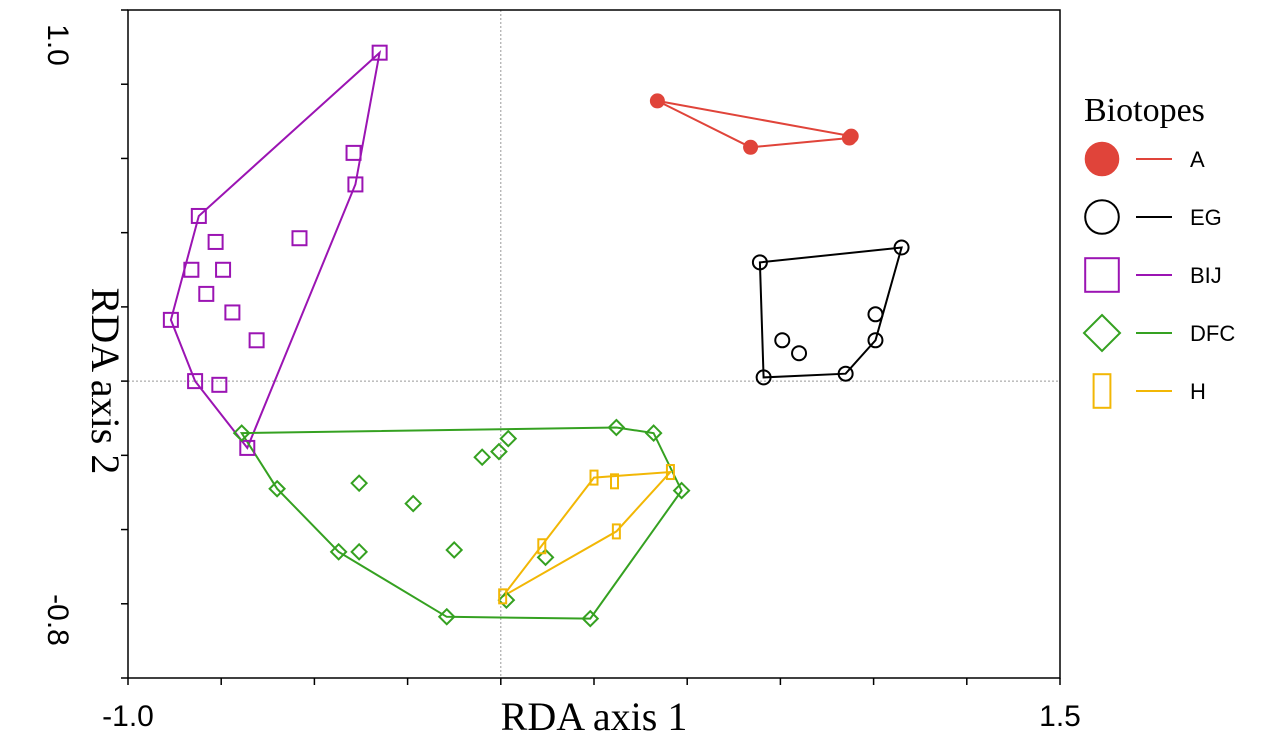  I want to click on legend-marker-eg, so click(1102, 217).